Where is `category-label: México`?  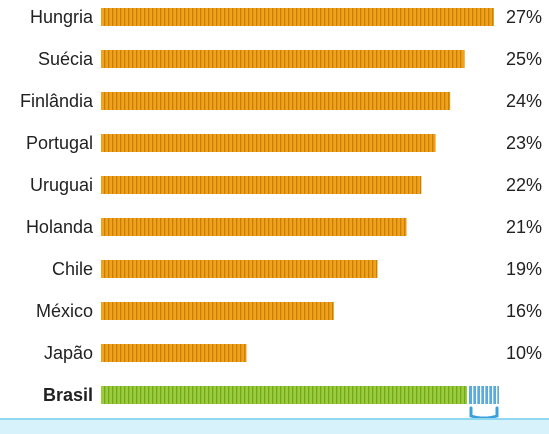 category-label: México is located at coordinates (64, 311).